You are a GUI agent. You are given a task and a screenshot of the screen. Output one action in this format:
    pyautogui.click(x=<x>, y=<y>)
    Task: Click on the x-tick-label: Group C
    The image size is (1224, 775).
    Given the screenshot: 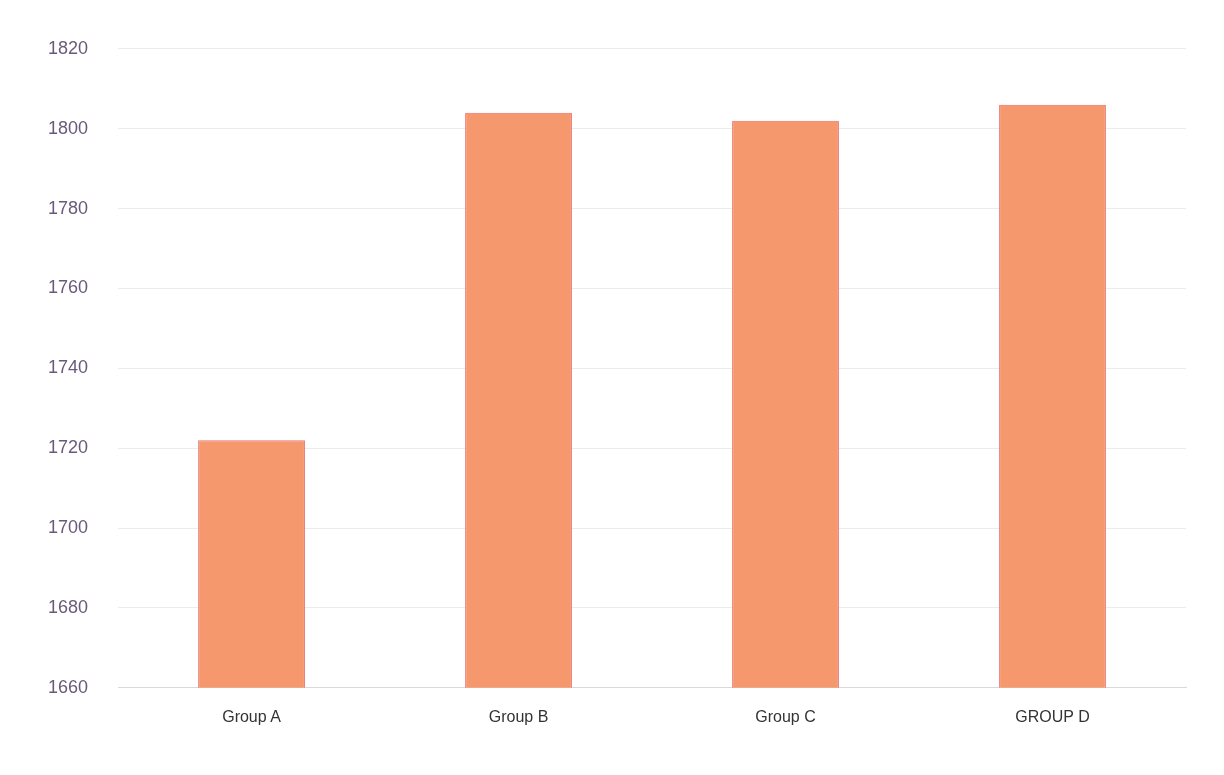 What is the action you would take?
    pyautogui.click(x=785, y=716)
    